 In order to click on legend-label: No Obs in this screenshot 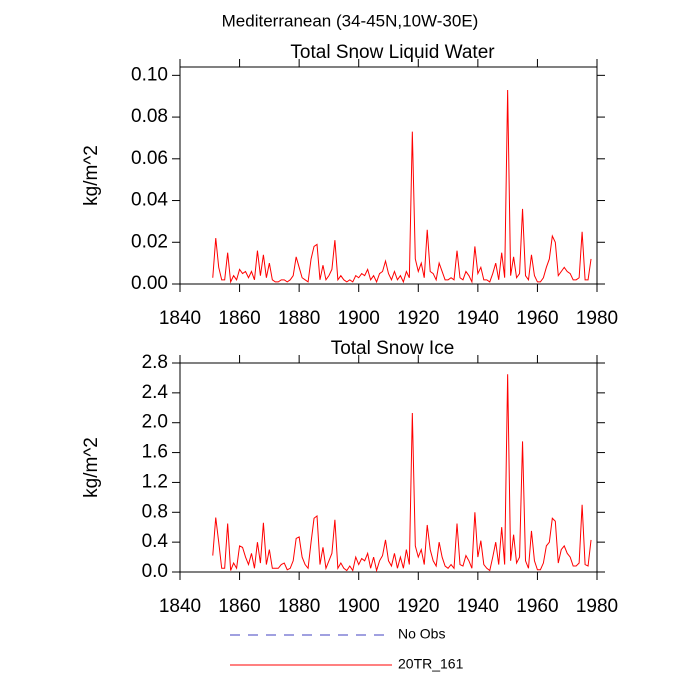, I will do `click(421, 634)`.